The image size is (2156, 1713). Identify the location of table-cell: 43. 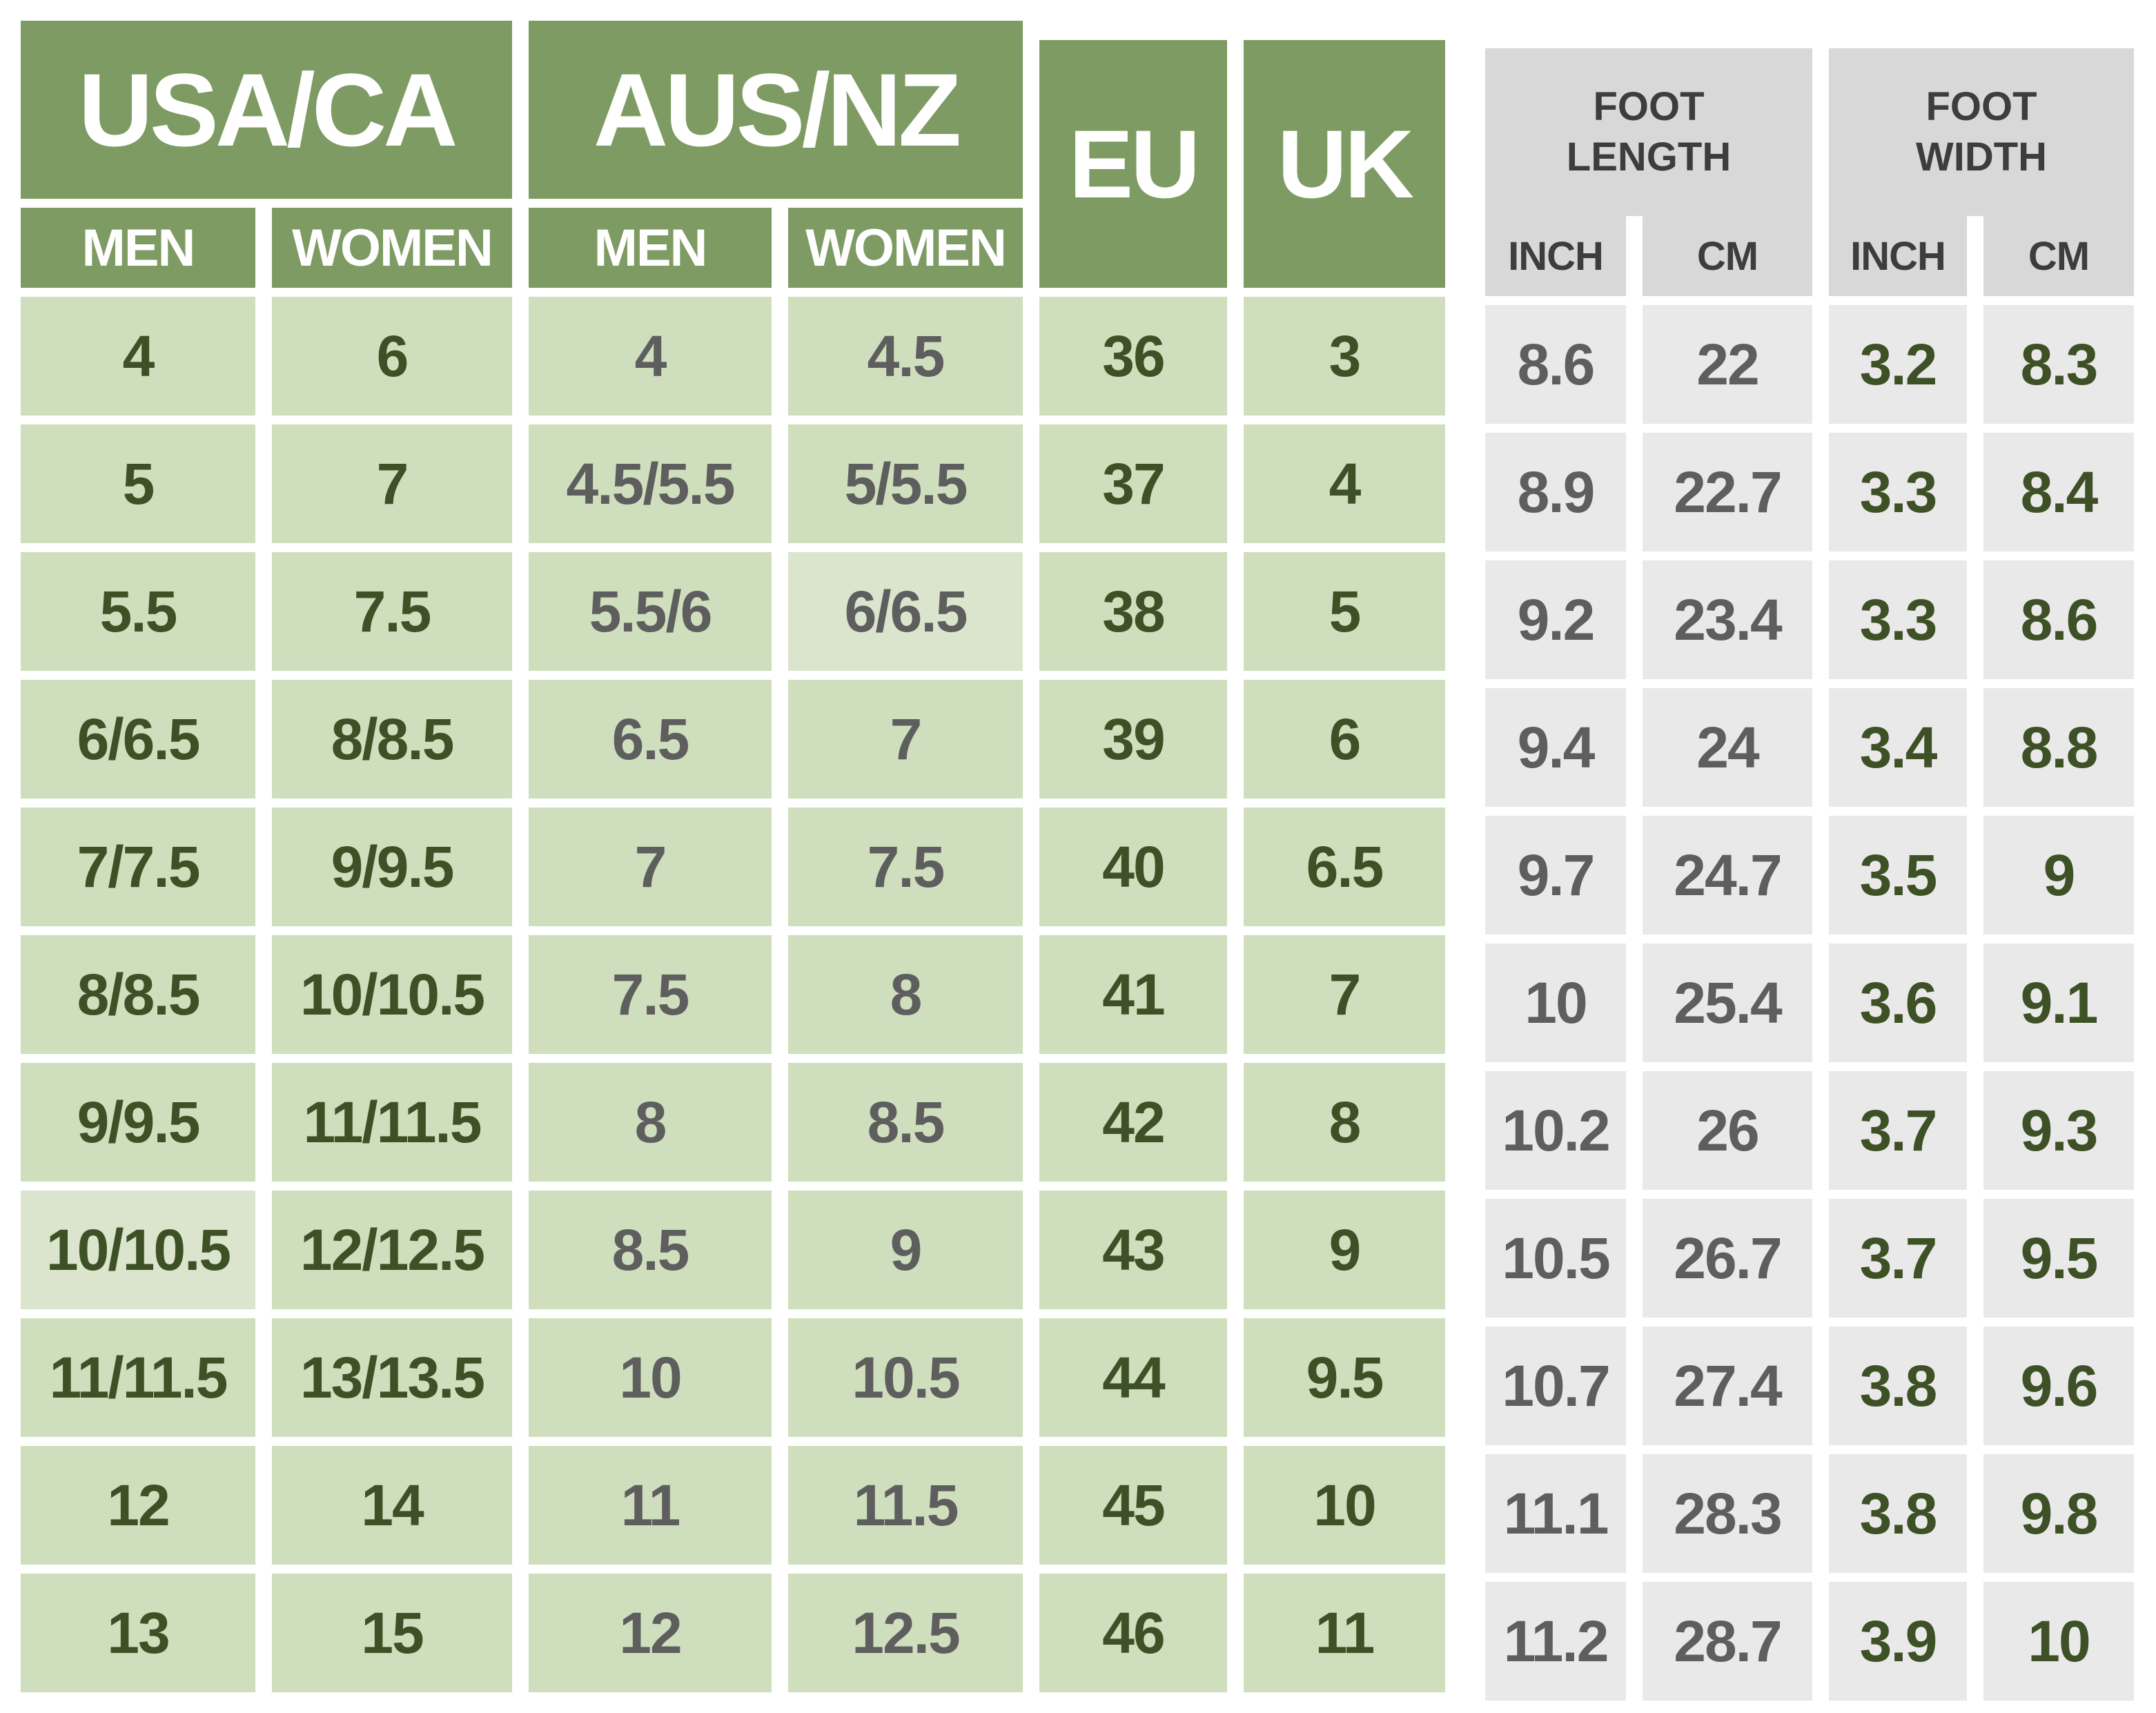
(1133, 1250).